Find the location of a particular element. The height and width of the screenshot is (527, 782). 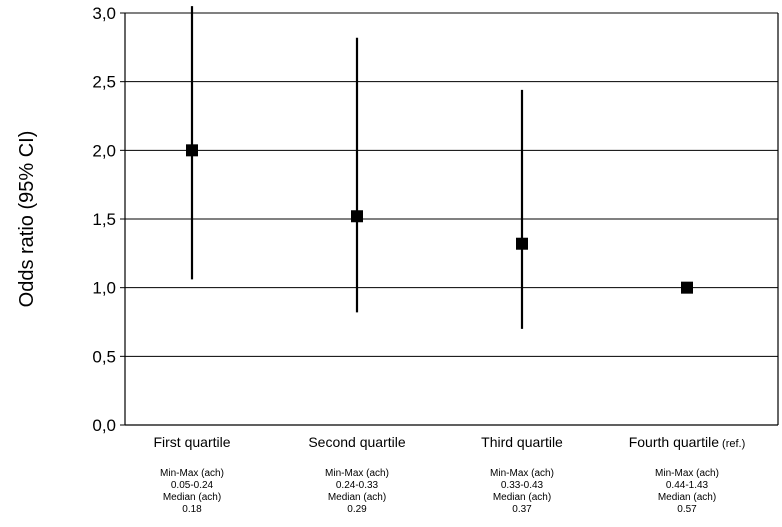

y-tick-labels: 0,0 0,5 1,0 1,5 2,0 2,5 3,0 is located at coordinates (104, 219).